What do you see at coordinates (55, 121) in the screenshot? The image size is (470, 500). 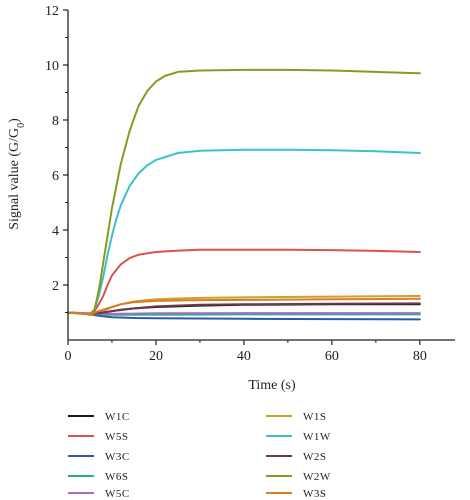 I see `y-tick-label: 8` at bounding box center [55, 121].